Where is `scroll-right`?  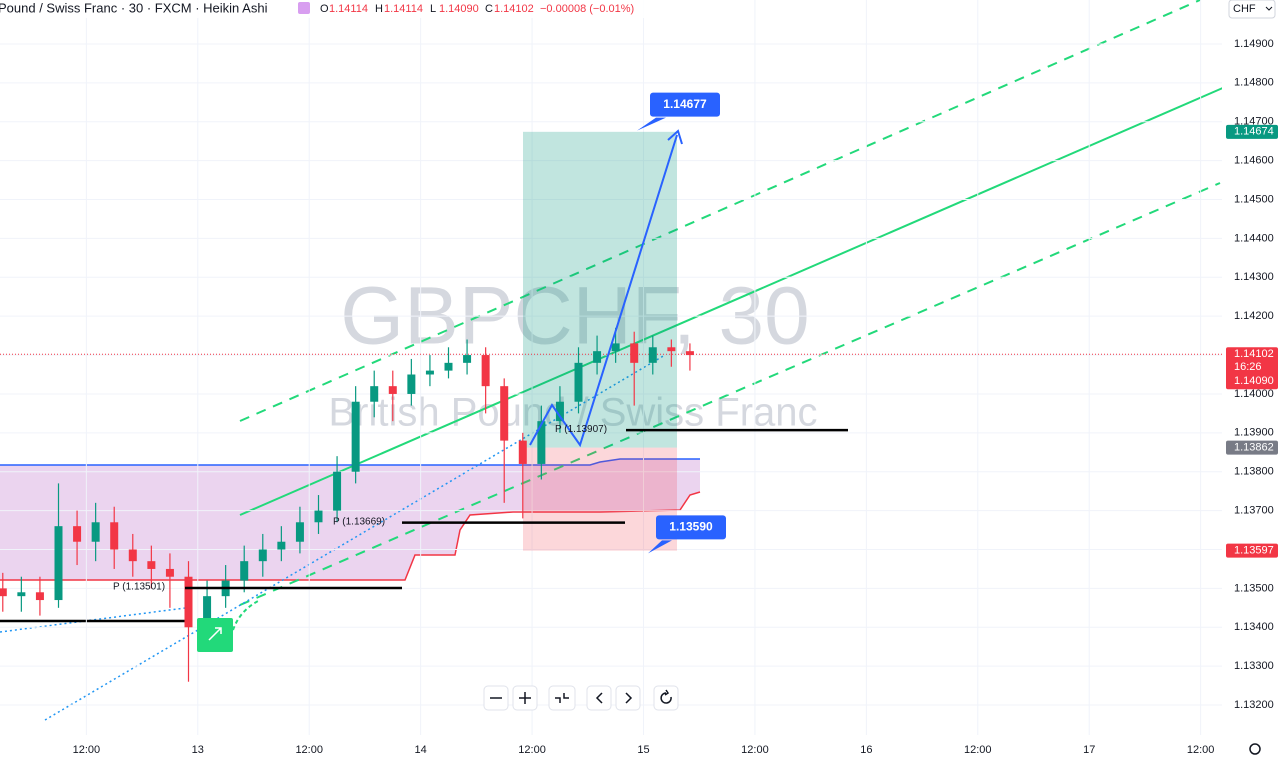 scroll-right is located at coordinates (628, 698).